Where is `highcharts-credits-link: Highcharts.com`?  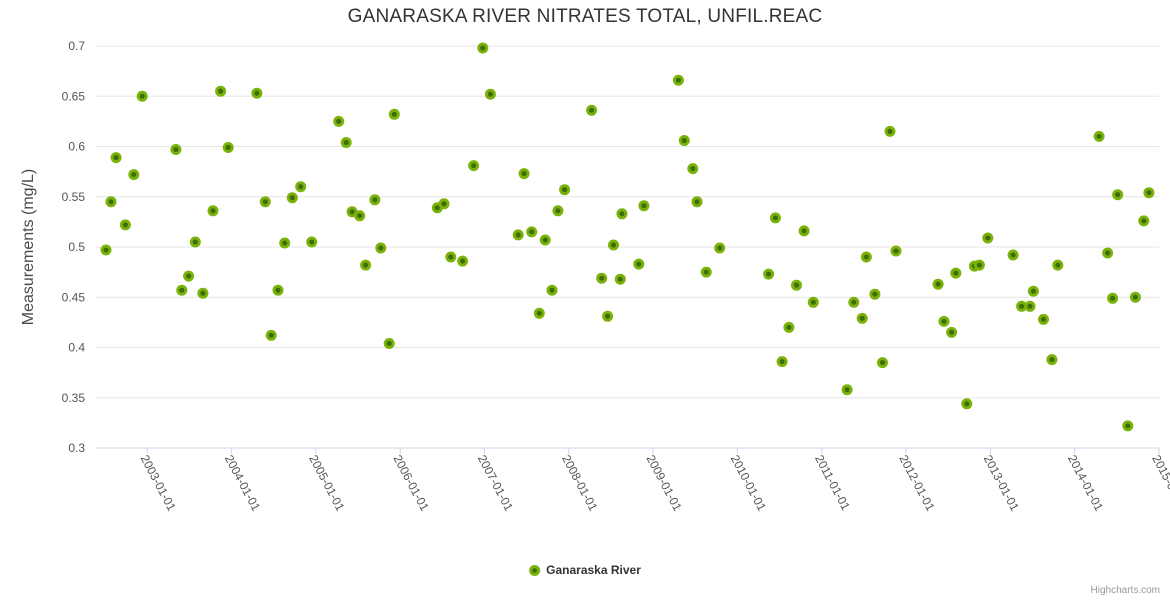 highcharts-credits-link: Highcharts.com is located at coordinates (1125, 590).